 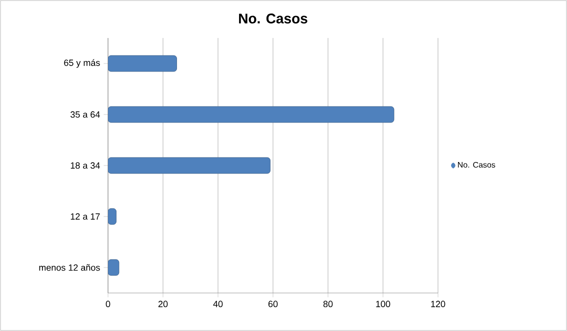 I want to click on x-tick-label: 60, so click(x=273, y=304).